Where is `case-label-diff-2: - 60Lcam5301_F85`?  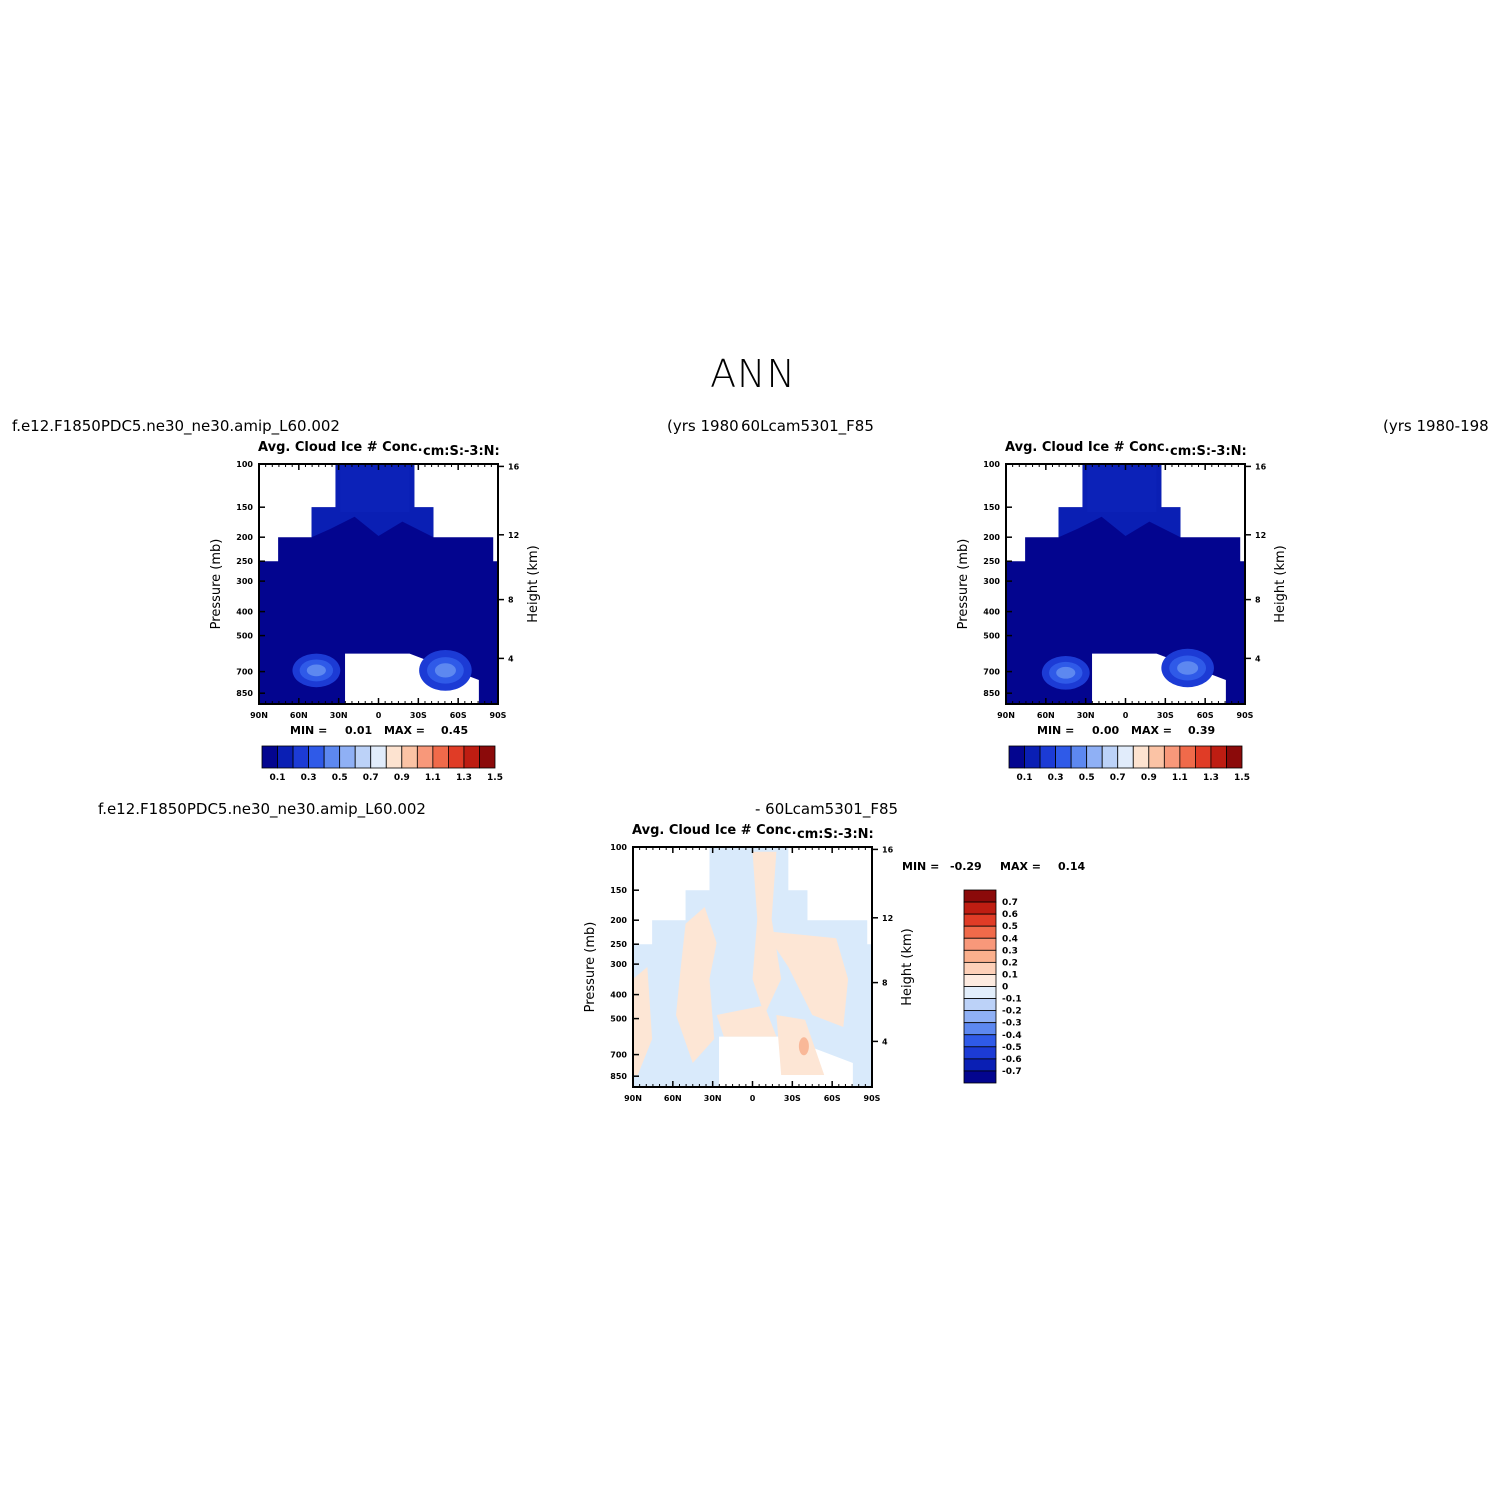 case-label-diff-2: - 60Lcam5301_F85 is located at coordinates (827, 809).